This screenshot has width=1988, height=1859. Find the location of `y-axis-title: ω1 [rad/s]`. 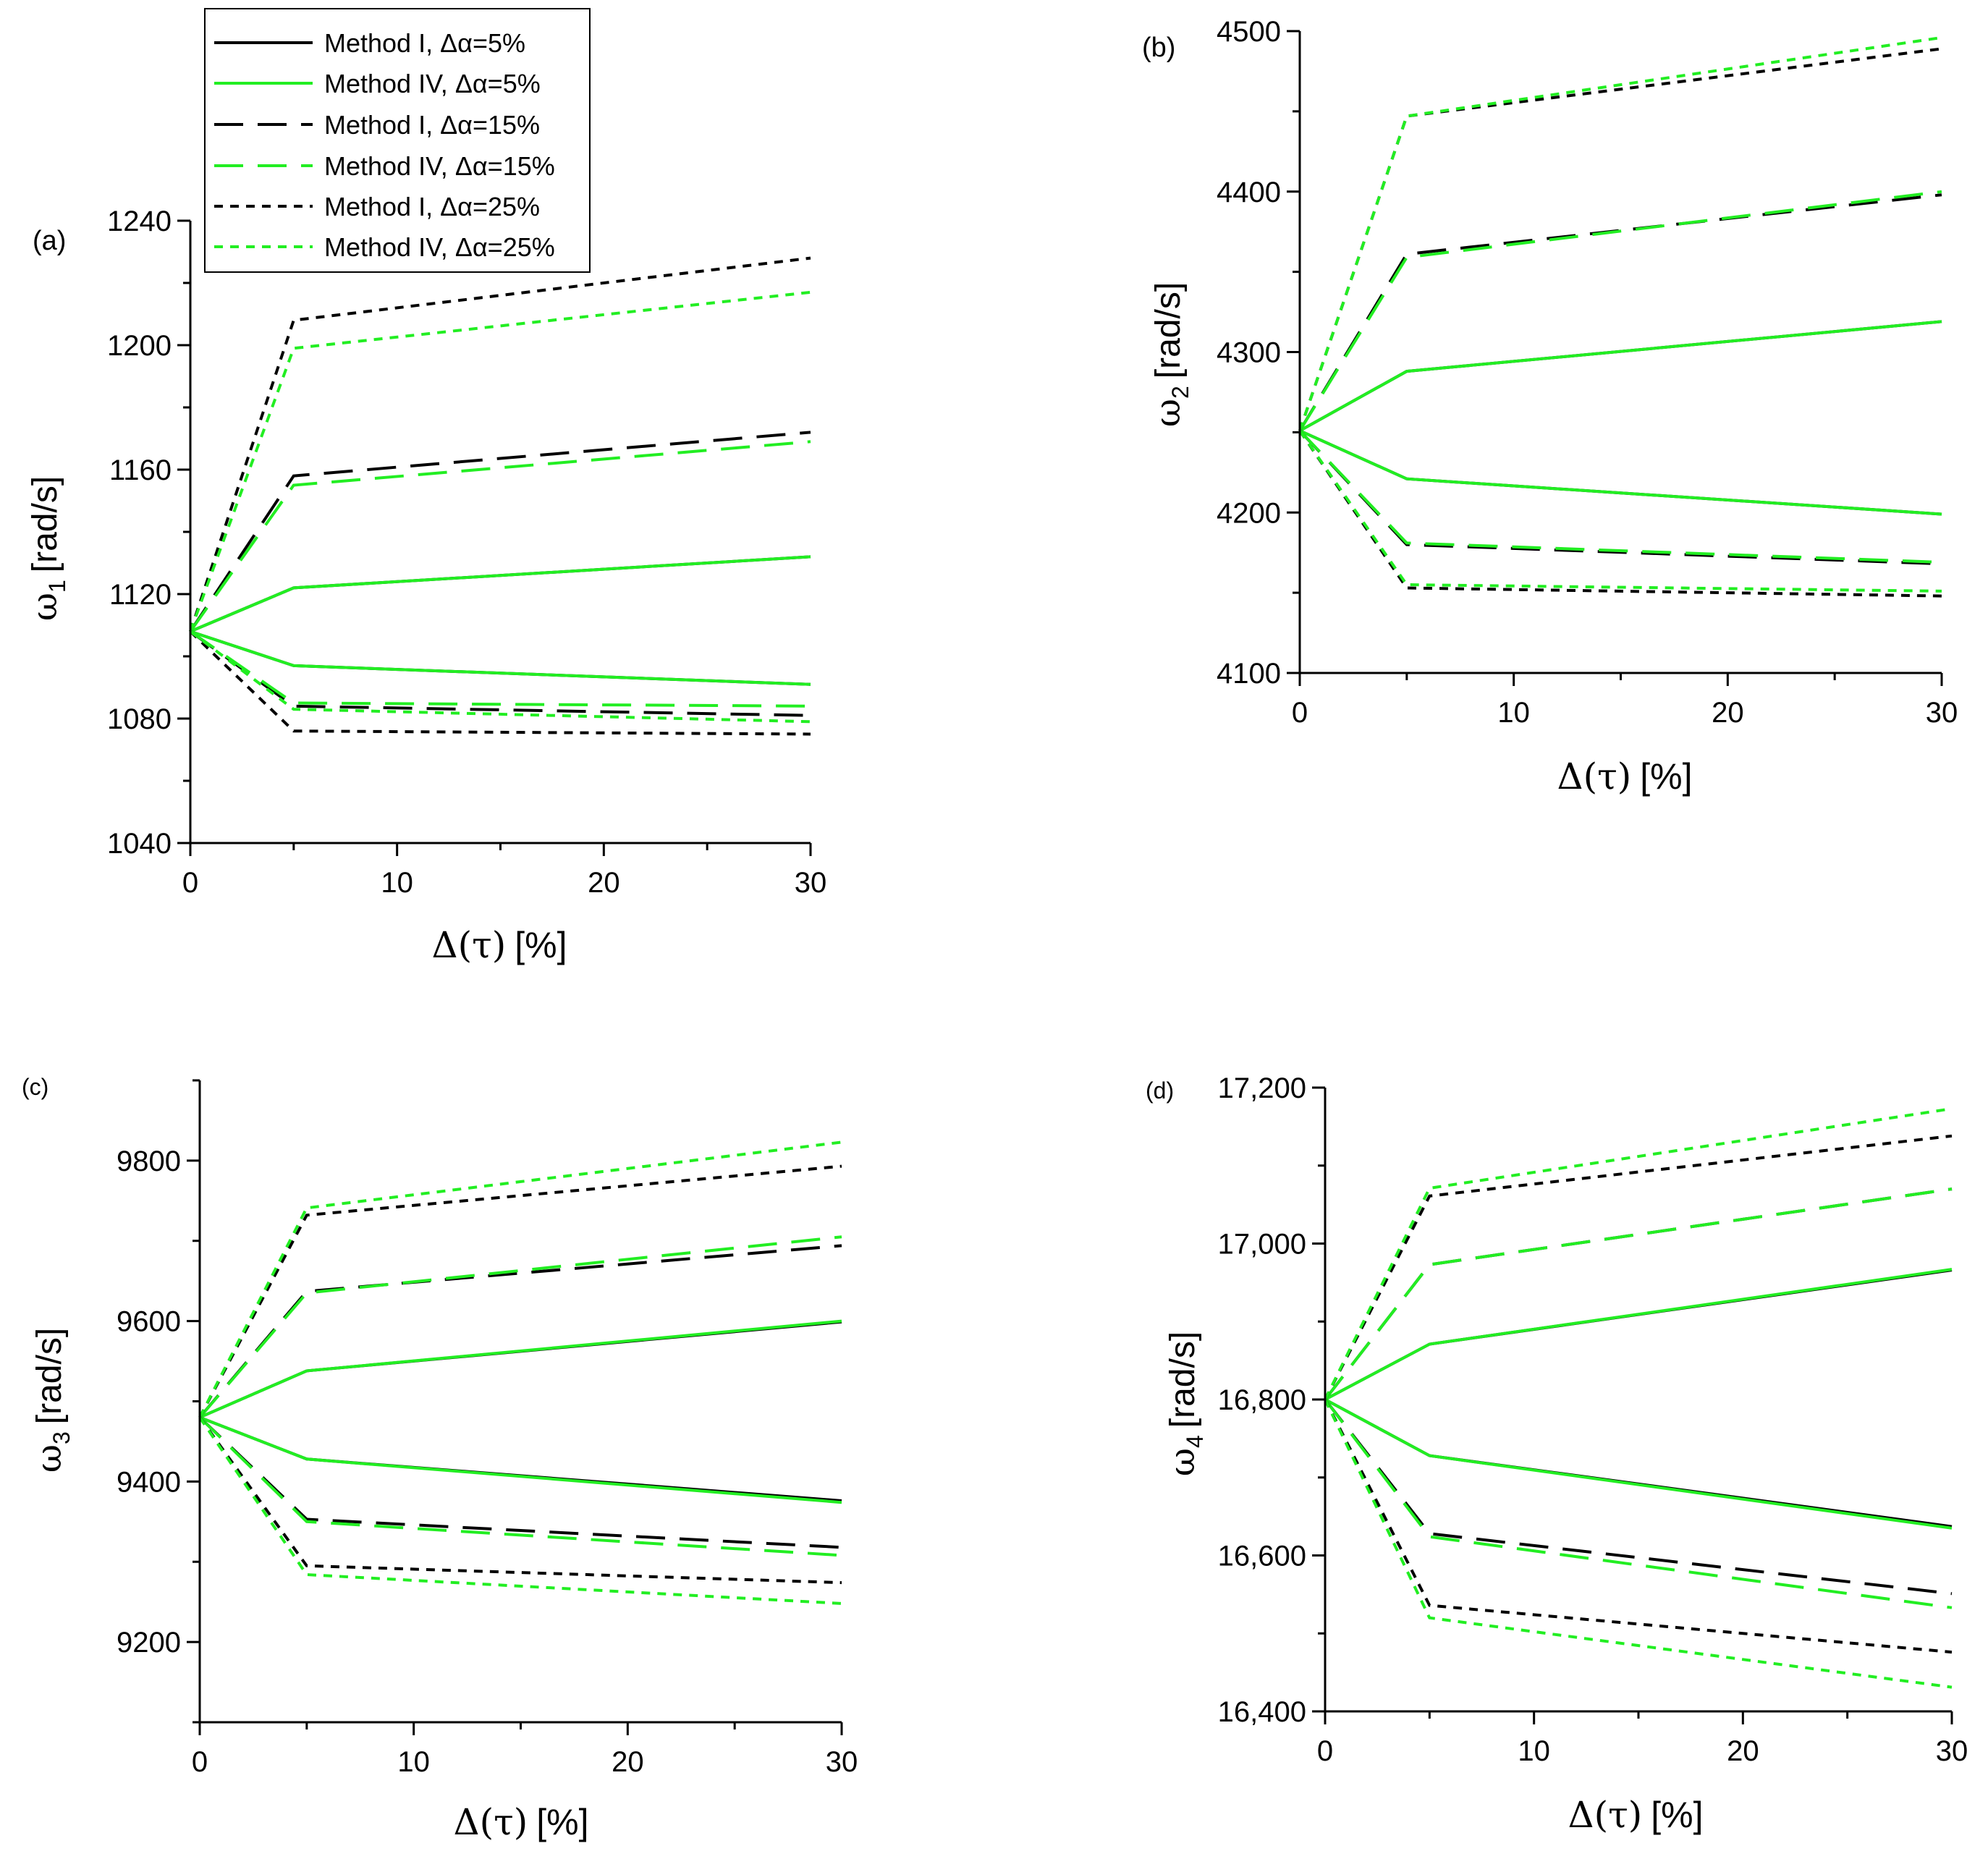

y-axis-title: ω1 [rad/s] is located at coordinates (47, 548).